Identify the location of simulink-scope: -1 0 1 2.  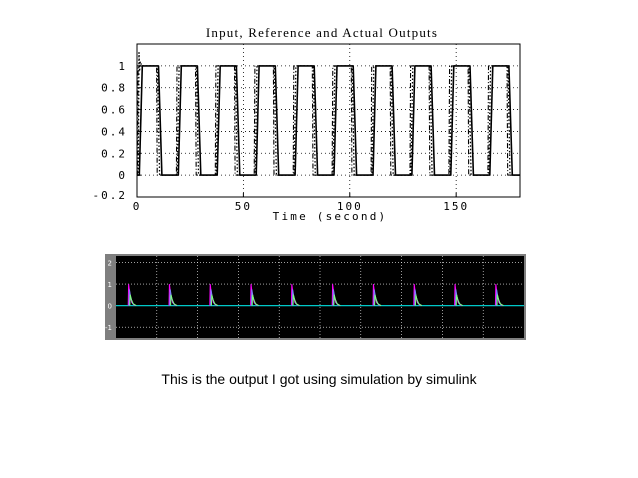
(315, 297).